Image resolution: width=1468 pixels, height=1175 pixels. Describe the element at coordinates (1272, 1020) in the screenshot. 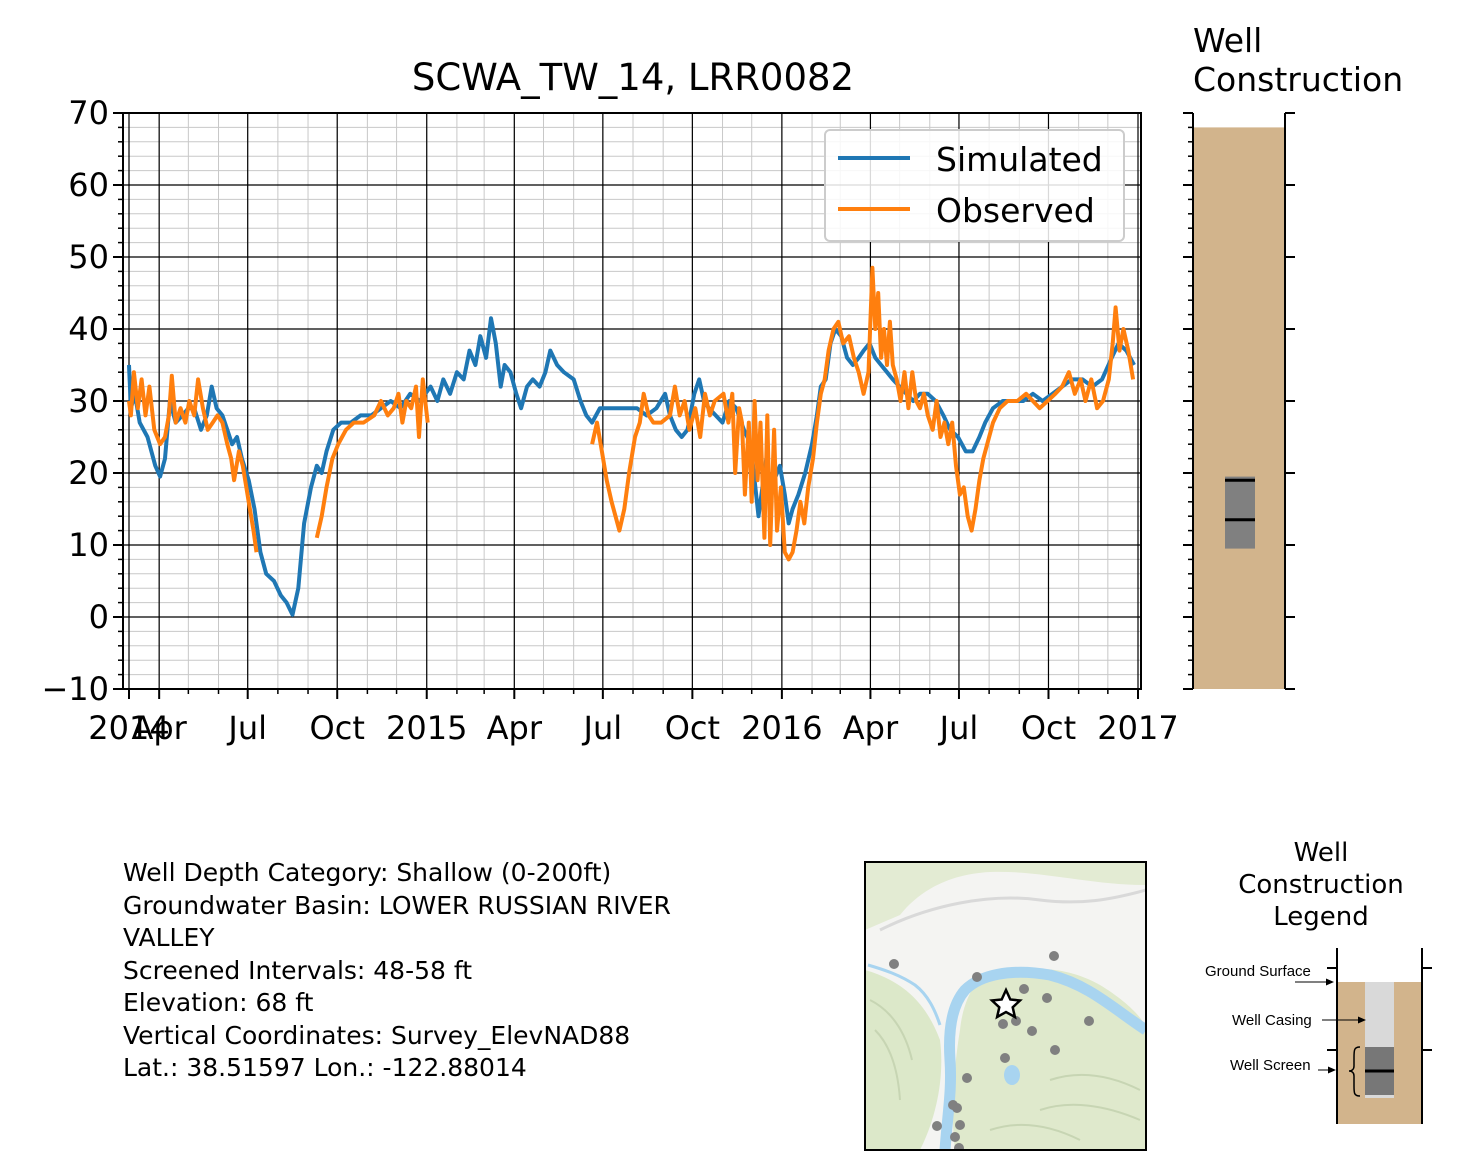

I see `legend-well-casing-label: Well Casing` at that location.